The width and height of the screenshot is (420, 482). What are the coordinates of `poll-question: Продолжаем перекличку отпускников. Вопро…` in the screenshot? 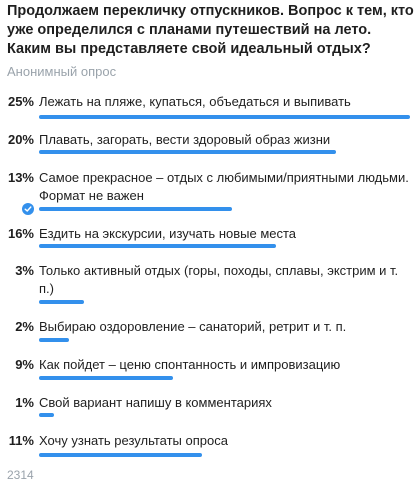 It's located at (210, 30).